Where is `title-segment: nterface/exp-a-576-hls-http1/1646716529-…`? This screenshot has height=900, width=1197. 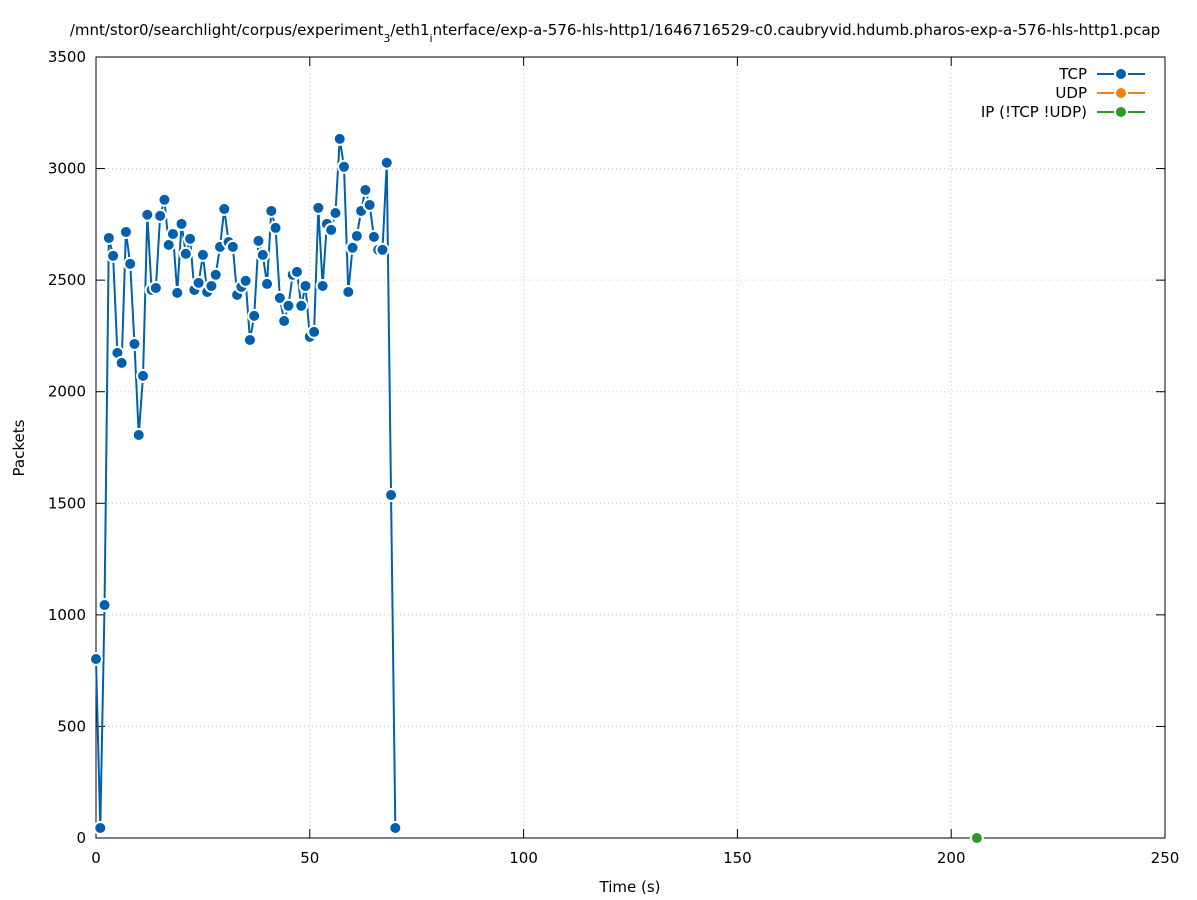 title-segment: nterface/exp-a-576-hls-http1/1646716529-… is located at coordinates (797, 30).